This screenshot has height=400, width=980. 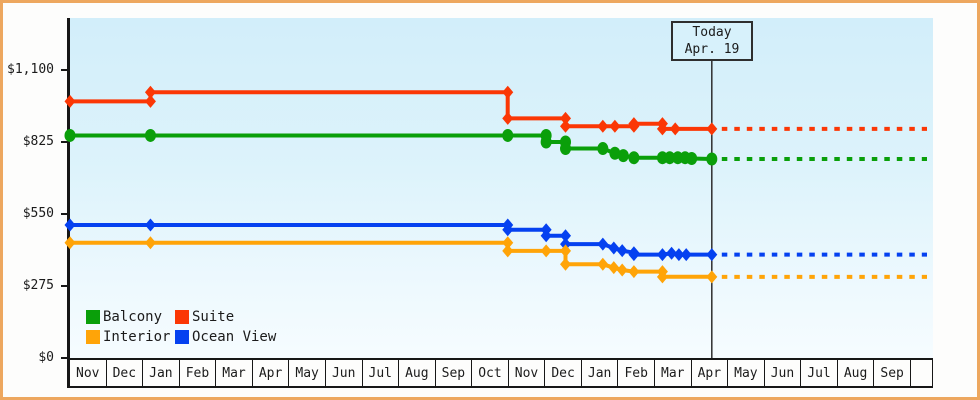 What do you see at coordinates (133, 316) in the screenshot?
I see `legend-label: Balcony` at bounding box center [133, 316].